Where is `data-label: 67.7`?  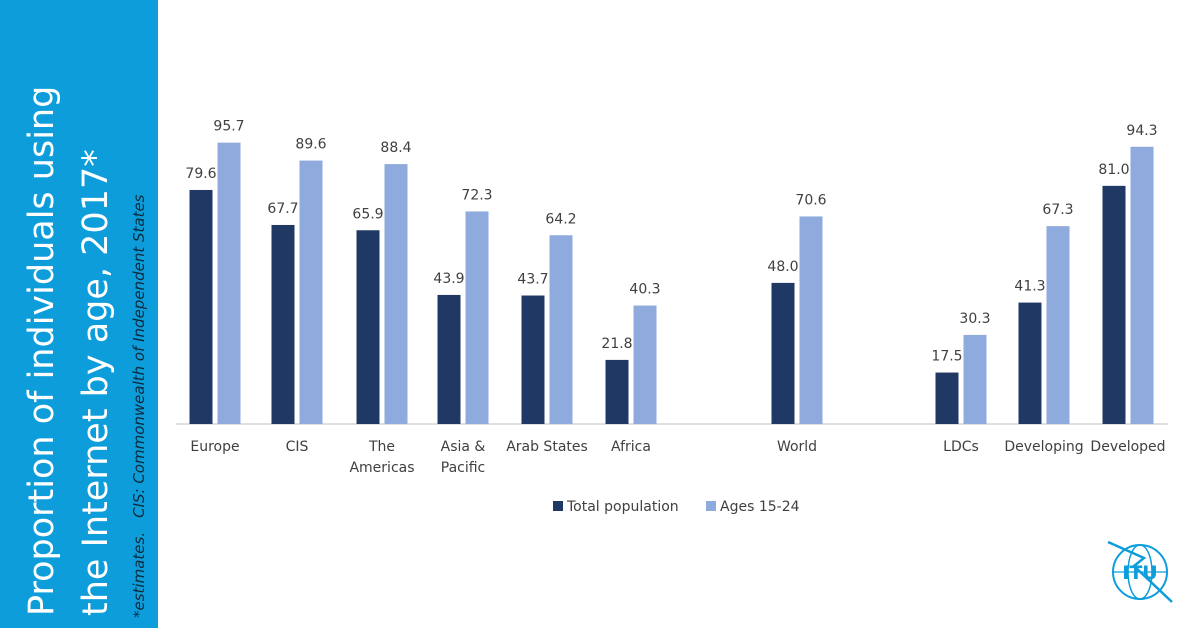
data-label: 67.7 is located at coordinates (282, 209).